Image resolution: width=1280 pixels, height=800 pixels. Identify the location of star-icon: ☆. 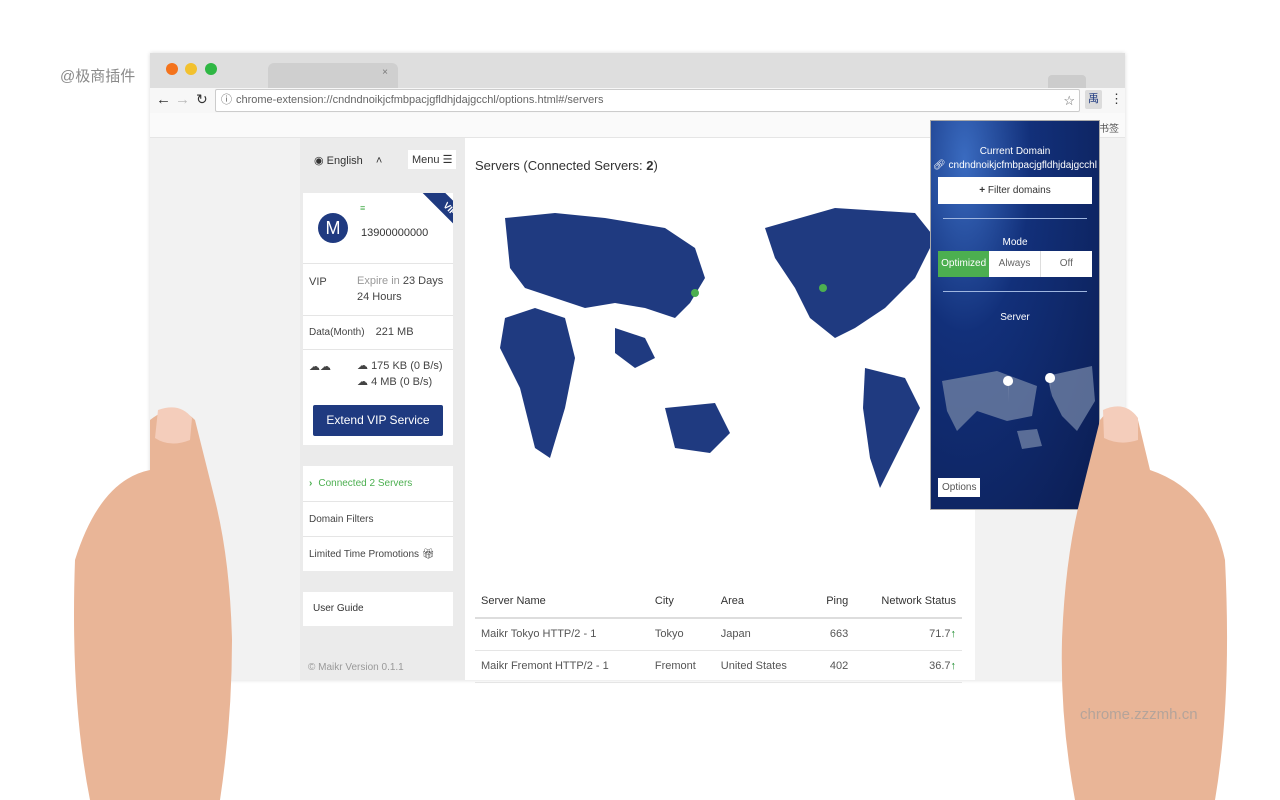
(1069, 100).